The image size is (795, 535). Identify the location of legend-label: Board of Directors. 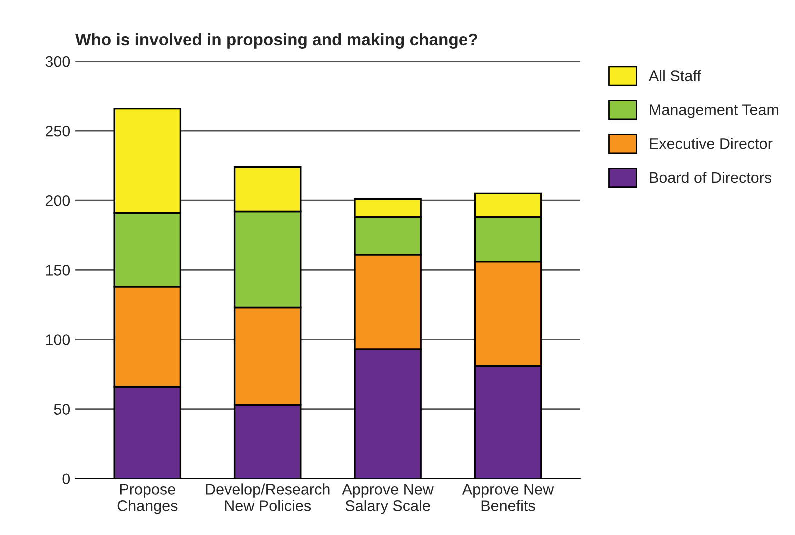
(711, 178).